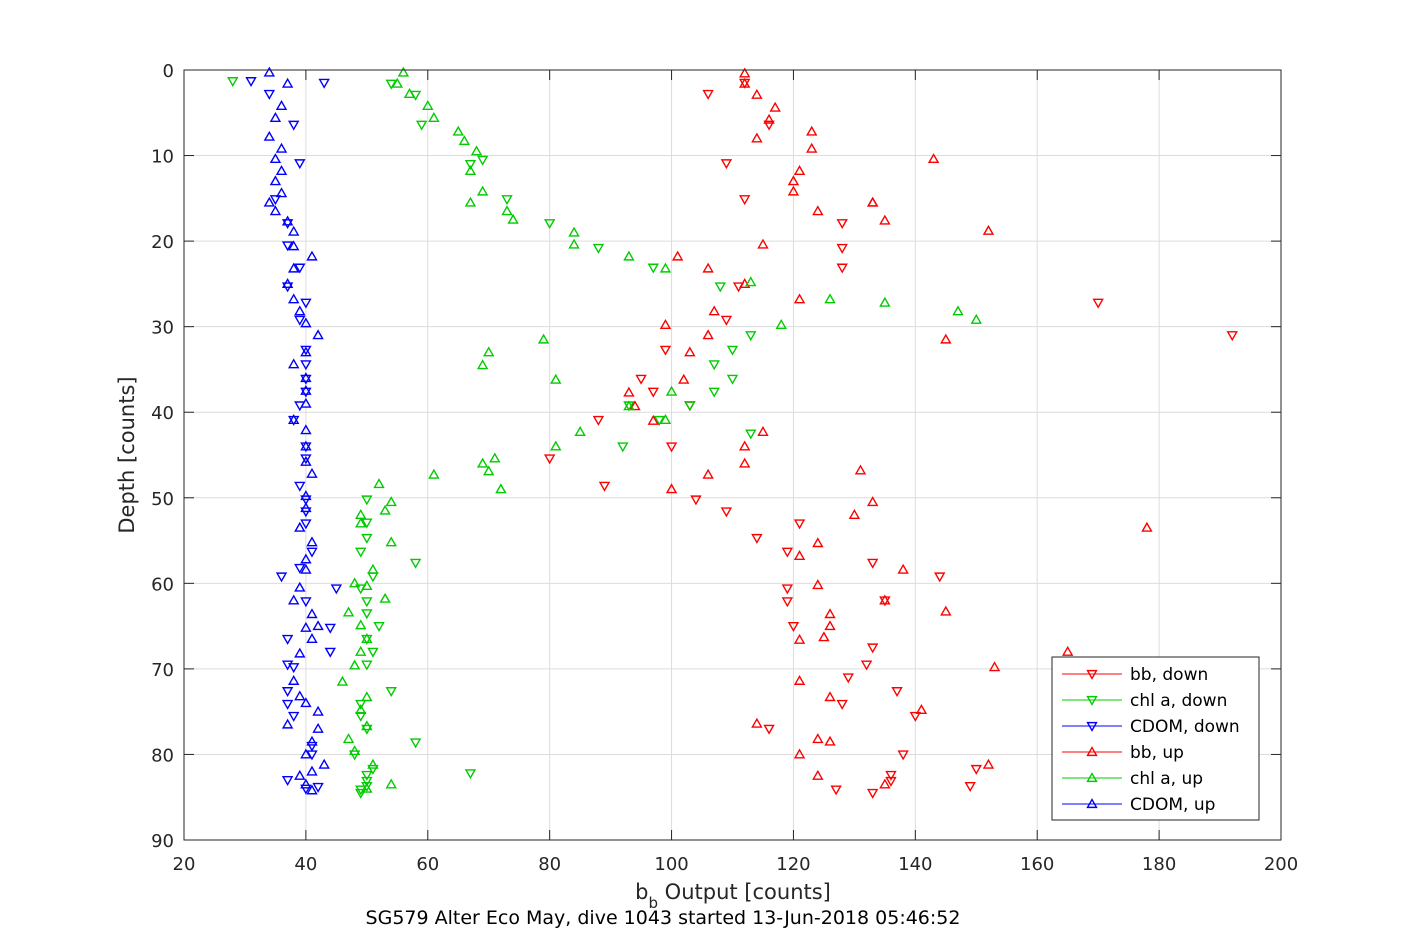  What do you see at coordinates (168, 71) in the screenshot?
I see `y-tick-label: 0` at bounding box center [168, 71].